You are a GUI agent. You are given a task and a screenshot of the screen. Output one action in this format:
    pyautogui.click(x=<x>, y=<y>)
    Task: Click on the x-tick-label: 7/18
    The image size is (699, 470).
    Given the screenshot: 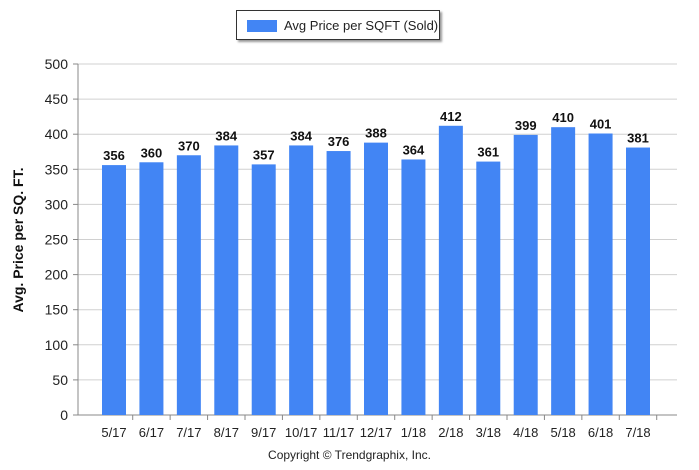 What is the action you would take?
    pyautogui.click(x=637, y=432)
    